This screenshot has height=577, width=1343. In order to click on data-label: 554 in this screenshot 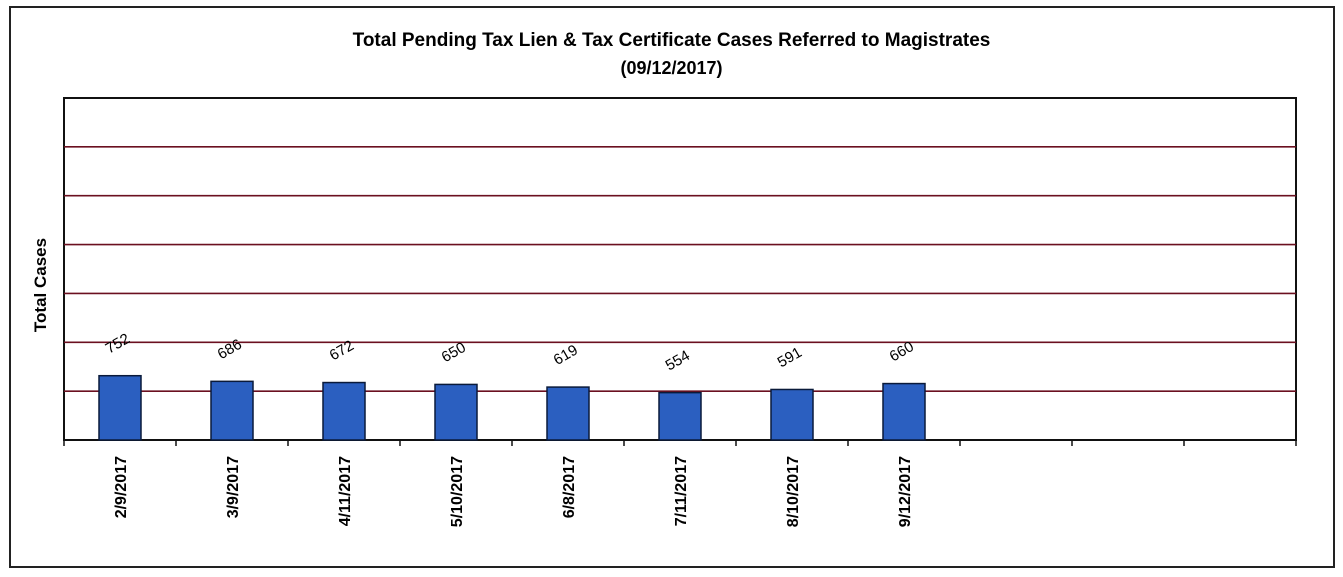, I will do `click(678, 360)`.